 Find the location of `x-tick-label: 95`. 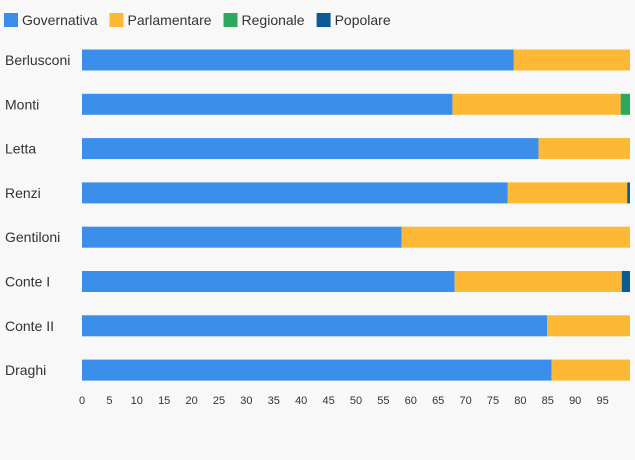

x-tick-label: 95 is located at coordinates (602, 401).